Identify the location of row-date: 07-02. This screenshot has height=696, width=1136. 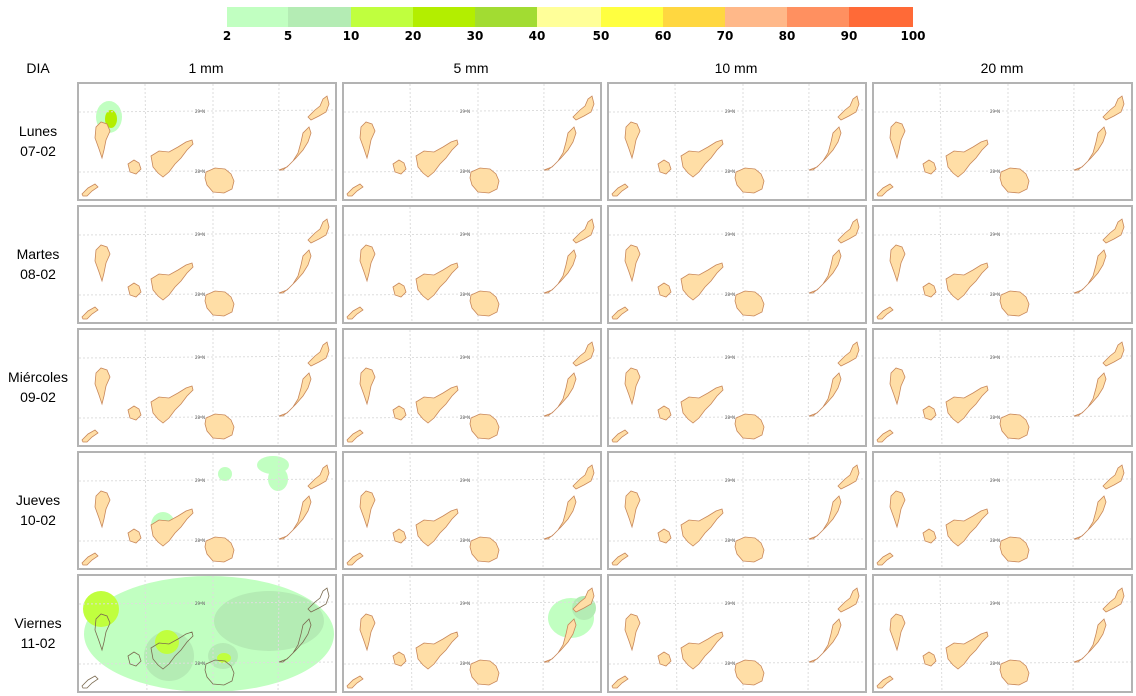
(38, 151).